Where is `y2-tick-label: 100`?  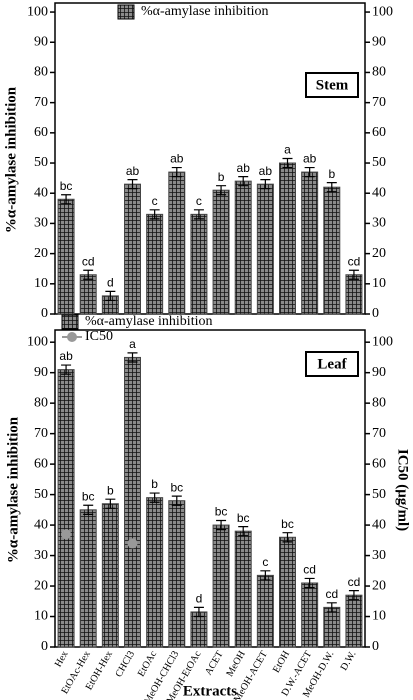
y2-tick-label: 100 is located at coordinates (382, 341).